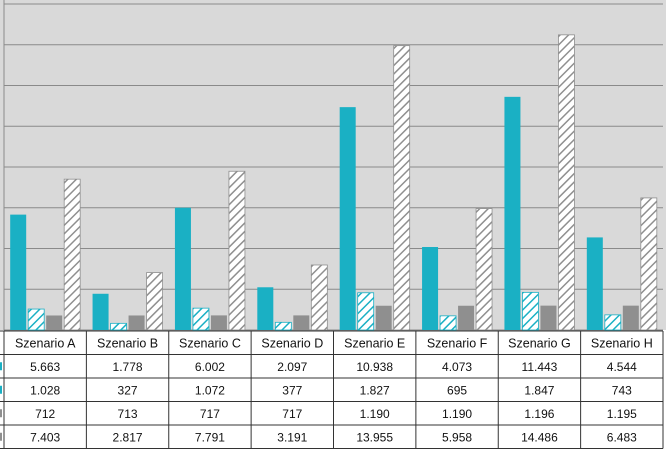 This screenshot has width=666, height=455. I want to click on bar-series-1-szenario-d, so click(265, 308).